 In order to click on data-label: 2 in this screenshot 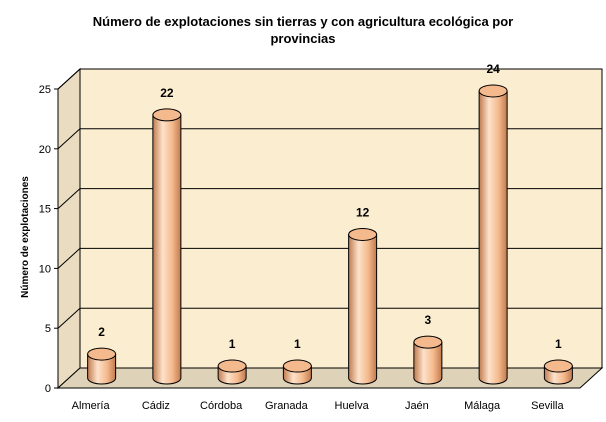, I will do `click(101, 332)`.